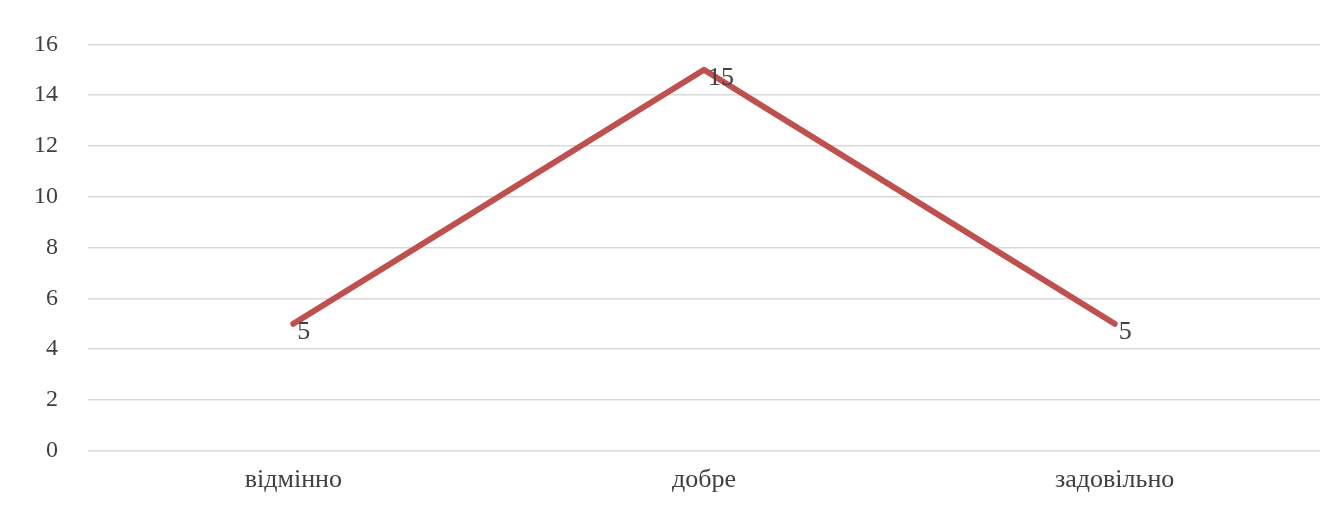 The width and height of the screenshot is (1320, 516). Describe the element at coordinates (46, 144) in the screenshot. I see `y-tick-label: 12` at that location.